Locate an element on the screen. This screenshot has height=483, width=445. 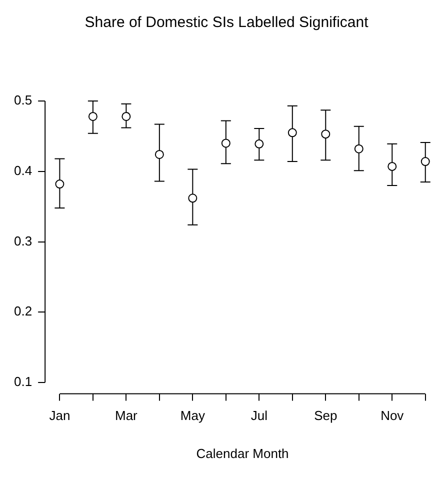
y-tick-label: 0.4 is located at coordinates (23, 170).